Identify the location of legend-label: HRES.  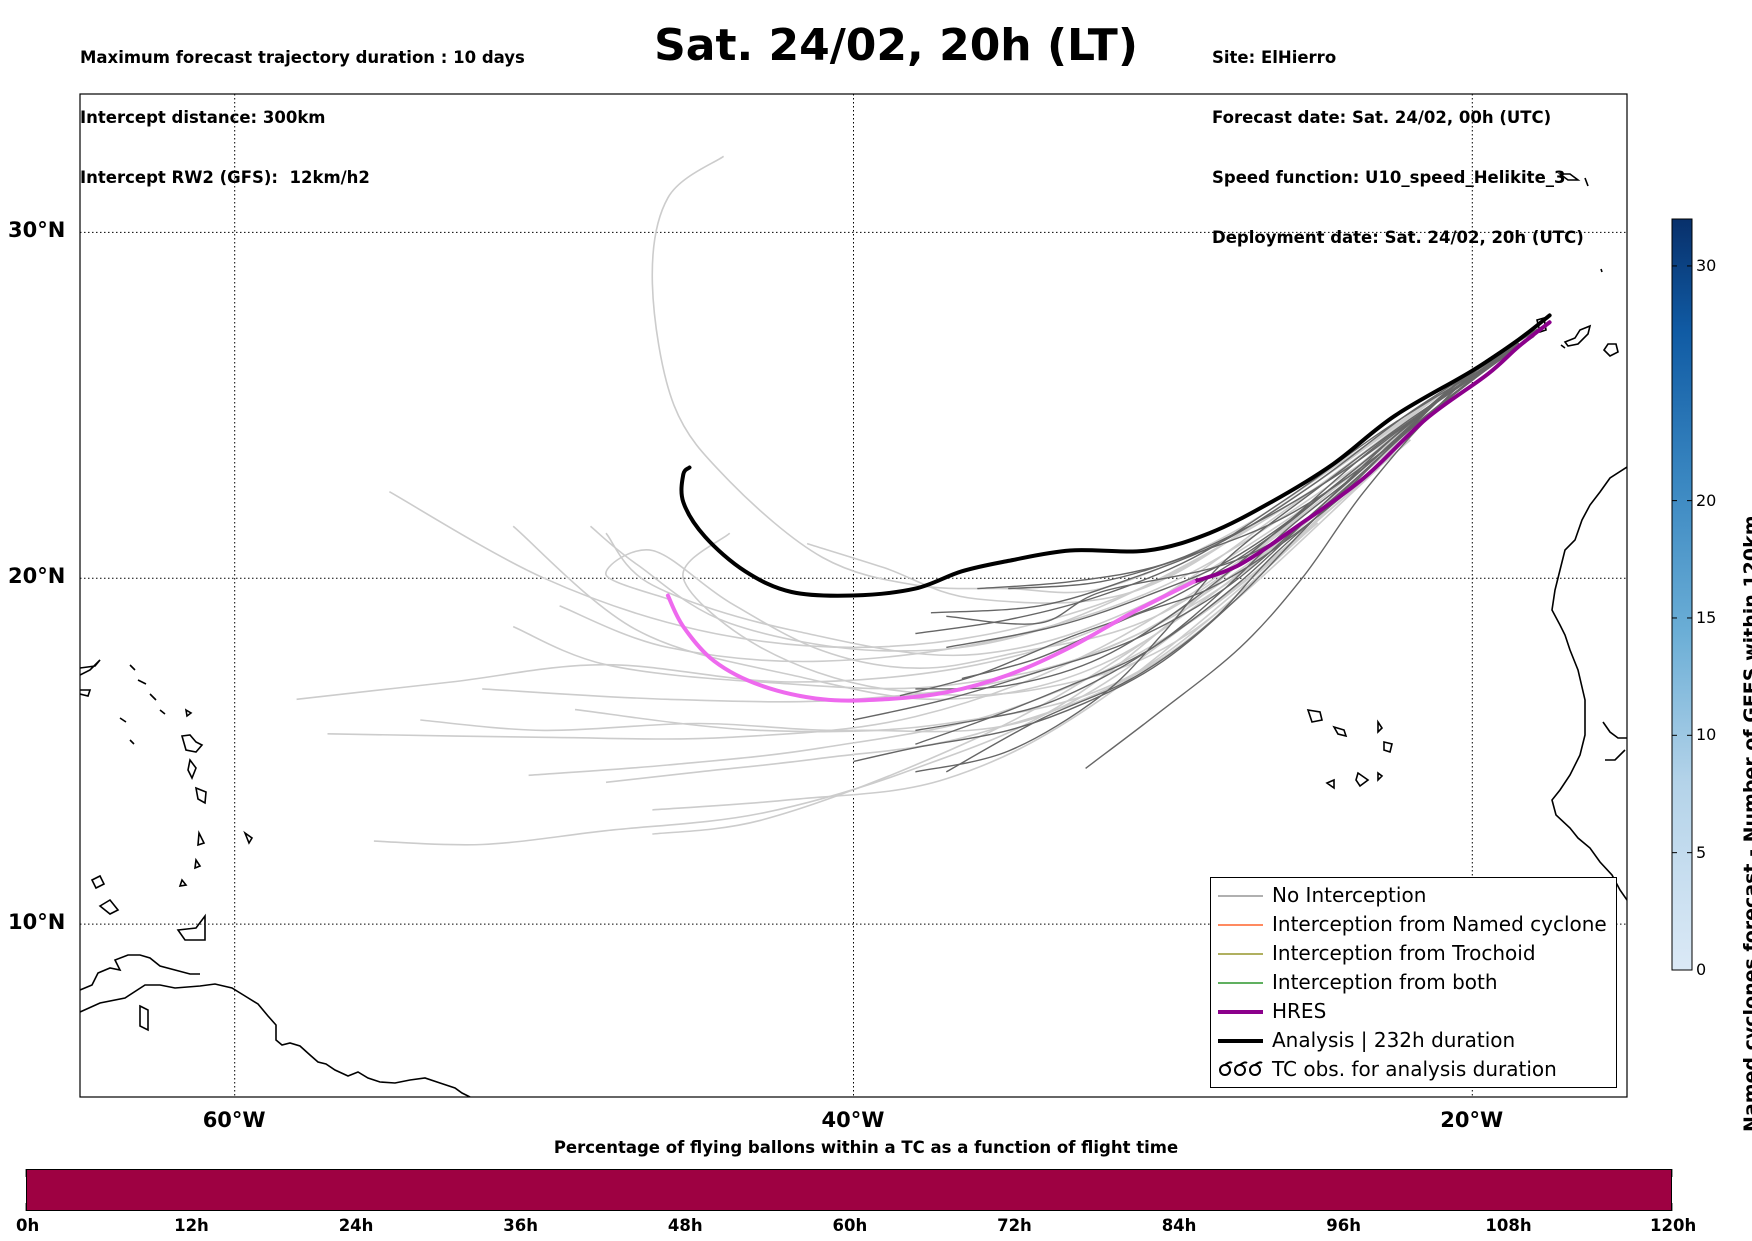
(1299, 1011).